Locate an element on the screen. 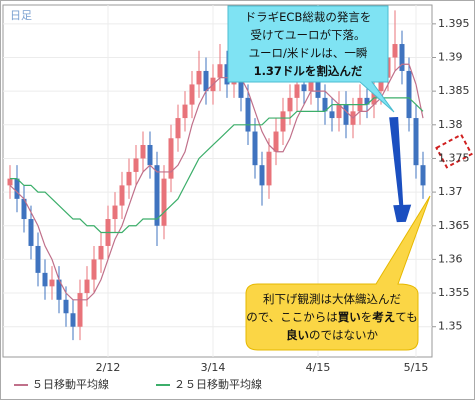 The image size is (475, 400). annotation-text: を is located at coordinates (367, 317).